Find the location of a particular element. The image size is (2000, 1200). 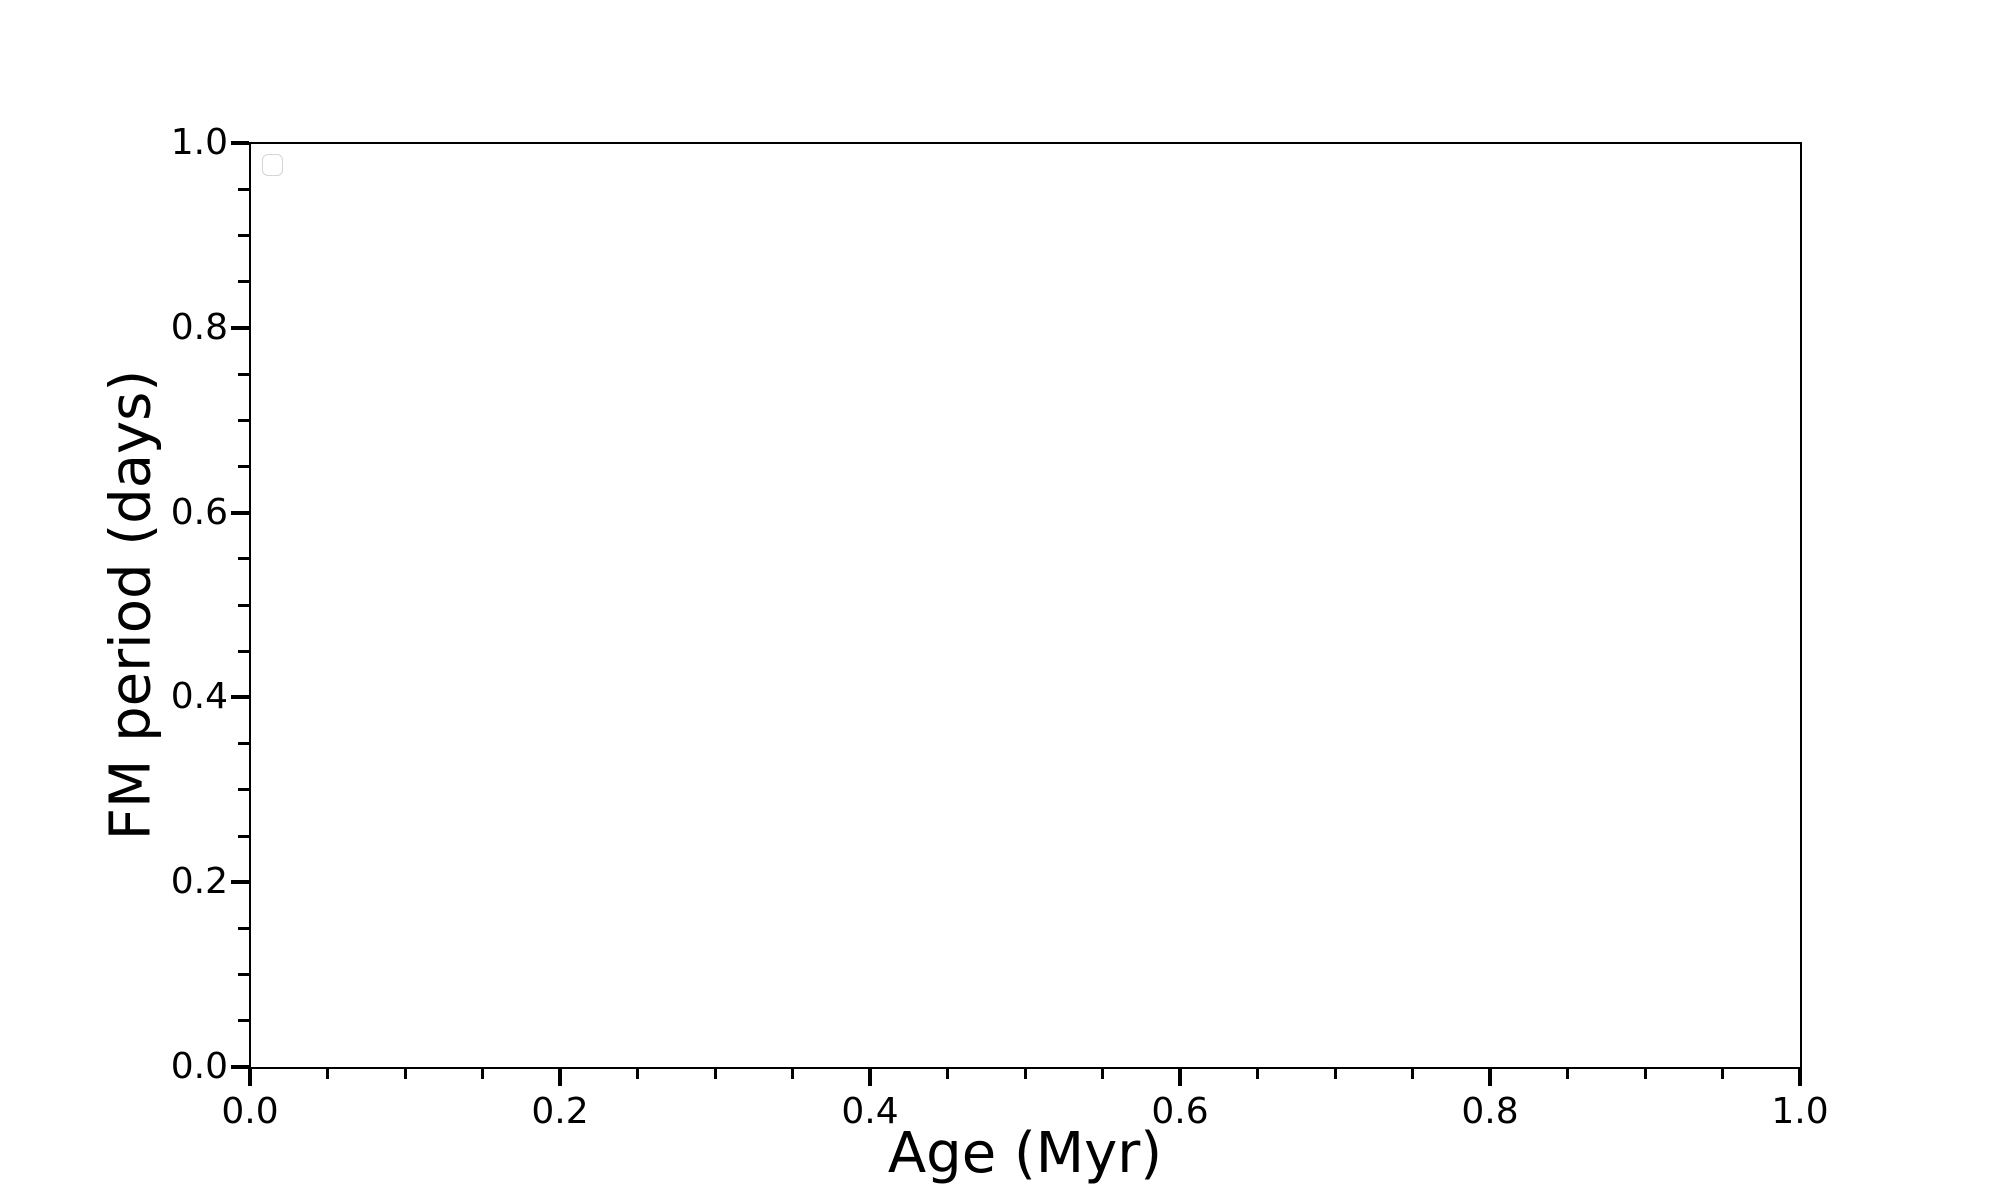

x-tick-label: 0.4 is located at coordinates (870, 1111).